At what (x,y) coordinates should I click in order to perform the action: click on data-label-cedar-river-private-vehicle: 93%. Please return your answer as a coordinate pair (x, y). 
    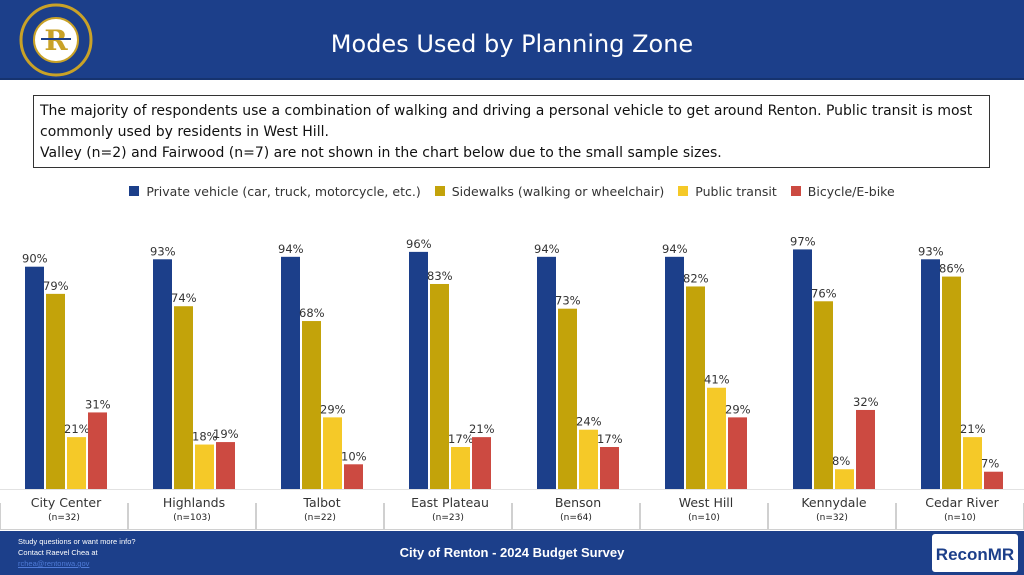
    Looking at the image, I should click on (931, 251).